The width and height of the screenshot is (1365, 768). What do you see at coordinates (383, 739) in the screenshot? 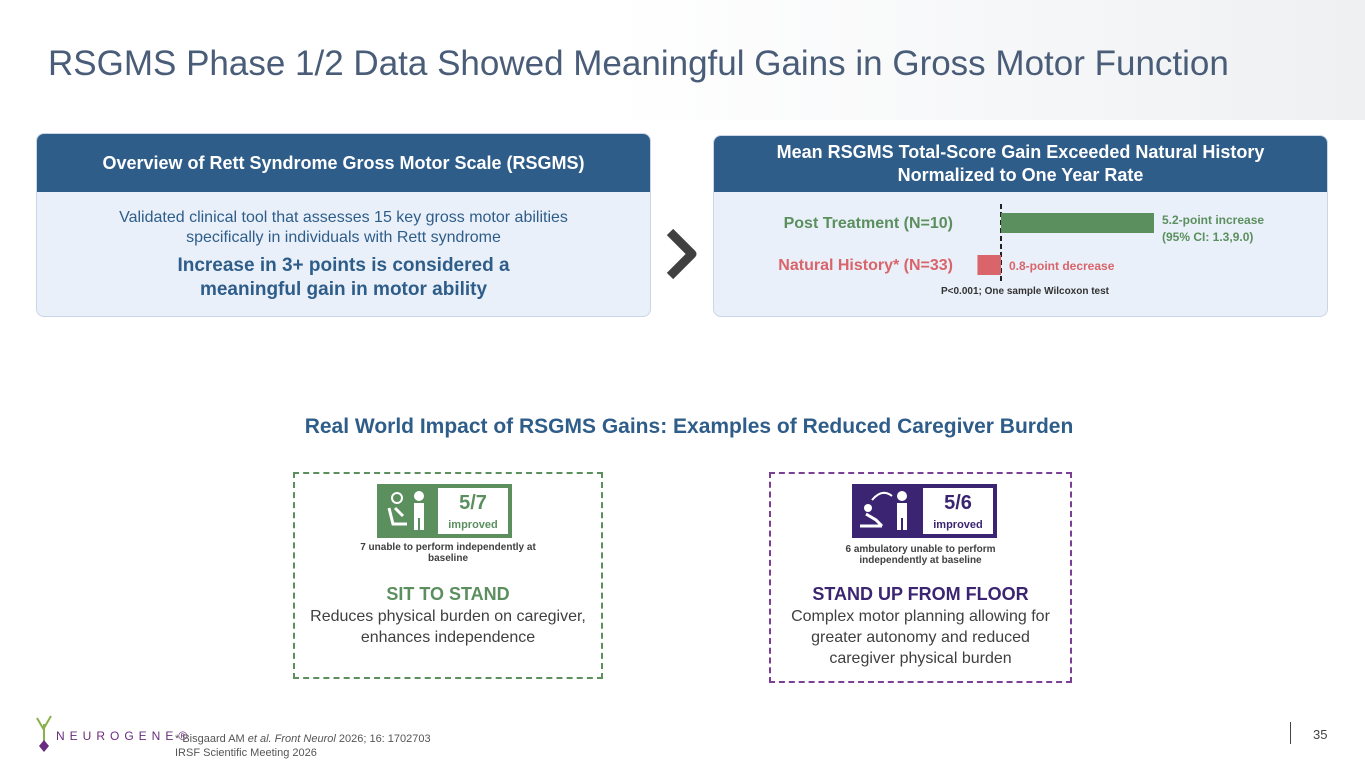
I see `citation-text: 2026; 16: 1702703` at bounding box center [383, 739].